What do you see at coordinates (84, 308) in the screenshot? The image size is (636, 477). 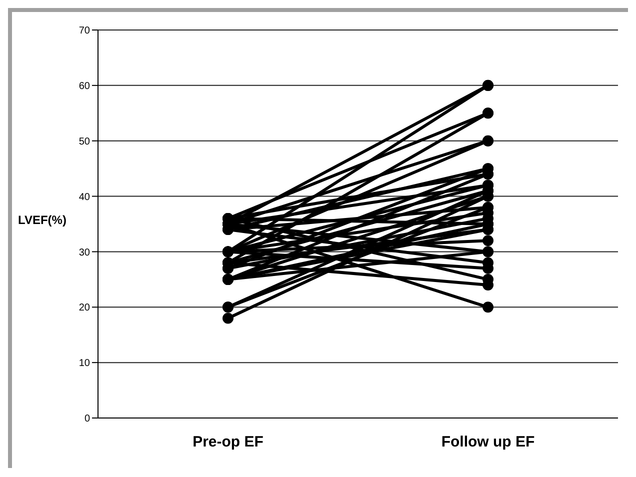 I see `y-tick-label: 20` at bounding box center [84, 308].